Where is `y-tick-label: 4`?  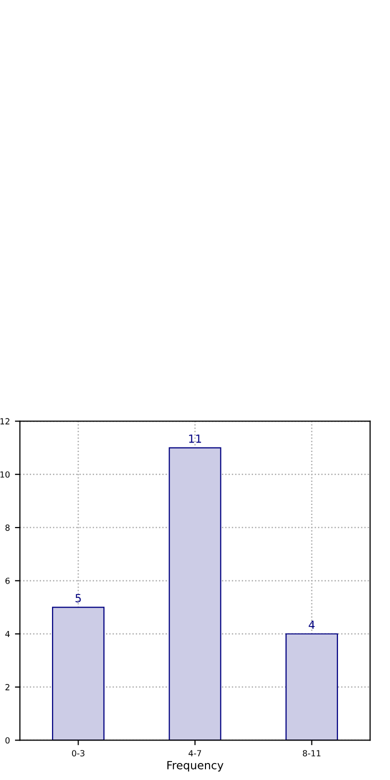
y-tick-label: 4 is located at coordinates (7, 634).